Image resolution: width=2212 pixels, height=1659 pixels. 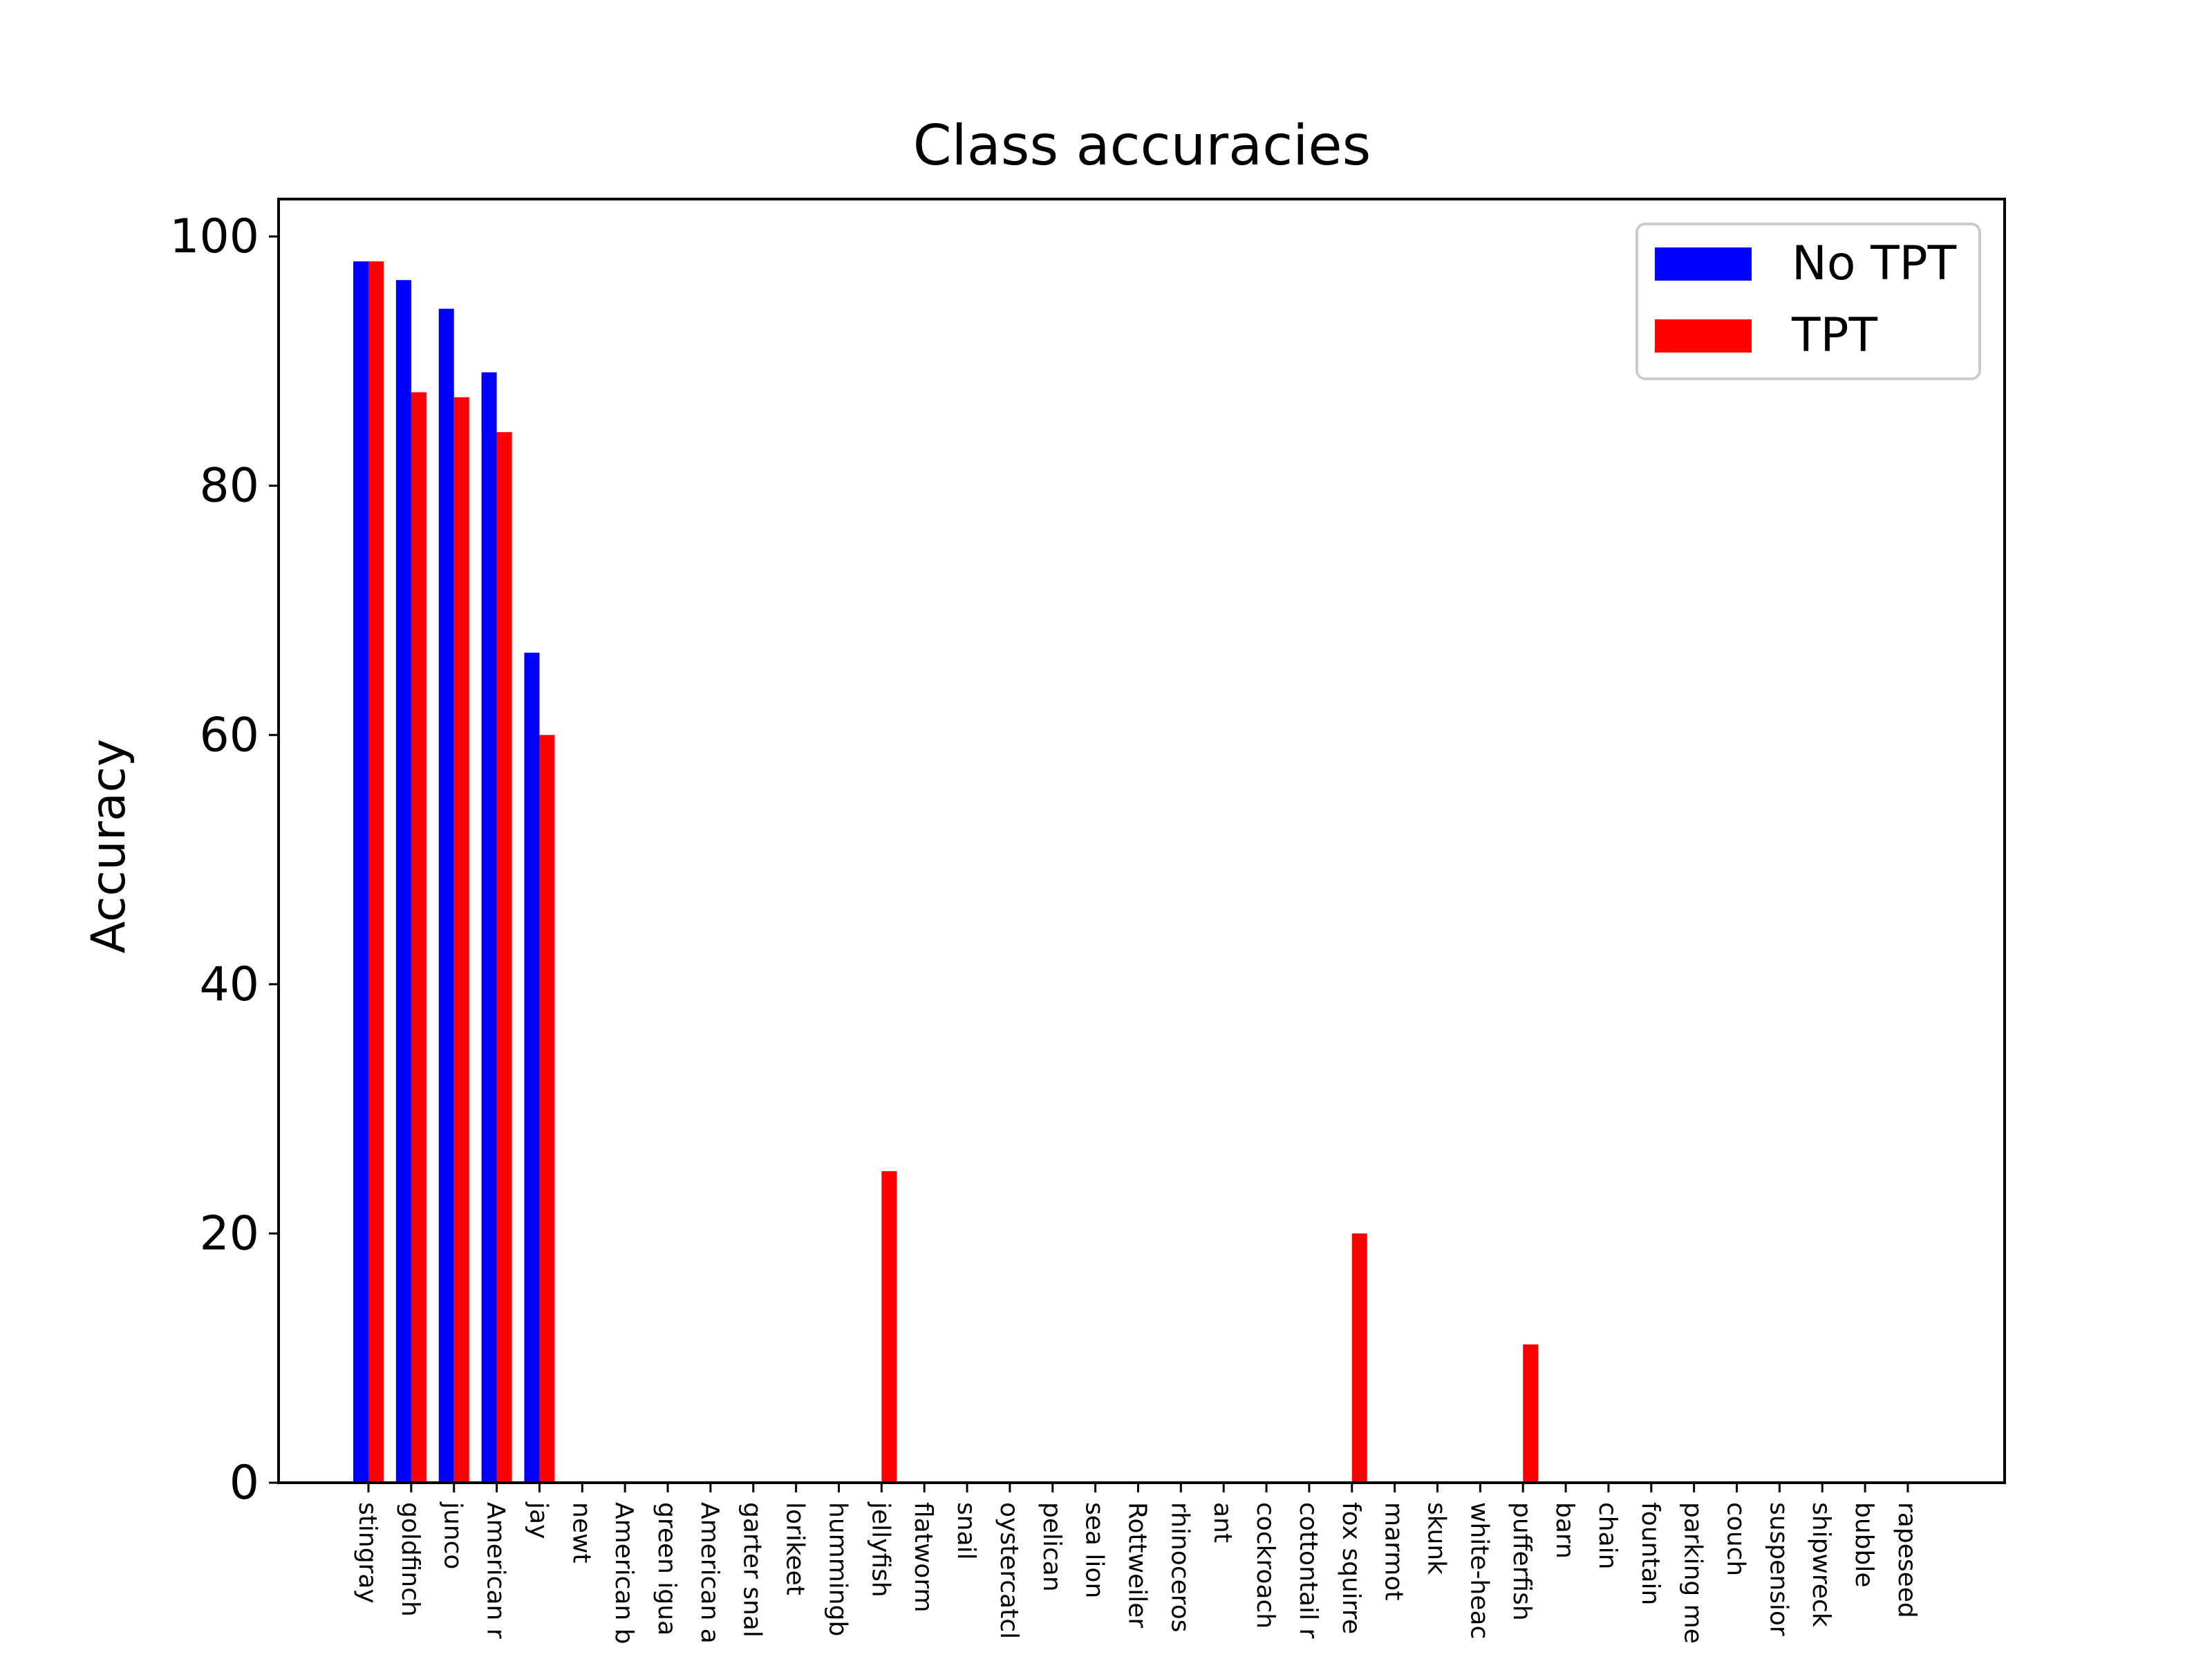 What do you see at coordinates (1265, 1565) in the screenshot?
I see `x-tick-label-21: cockroach` at bounding box center [1265, 1565].